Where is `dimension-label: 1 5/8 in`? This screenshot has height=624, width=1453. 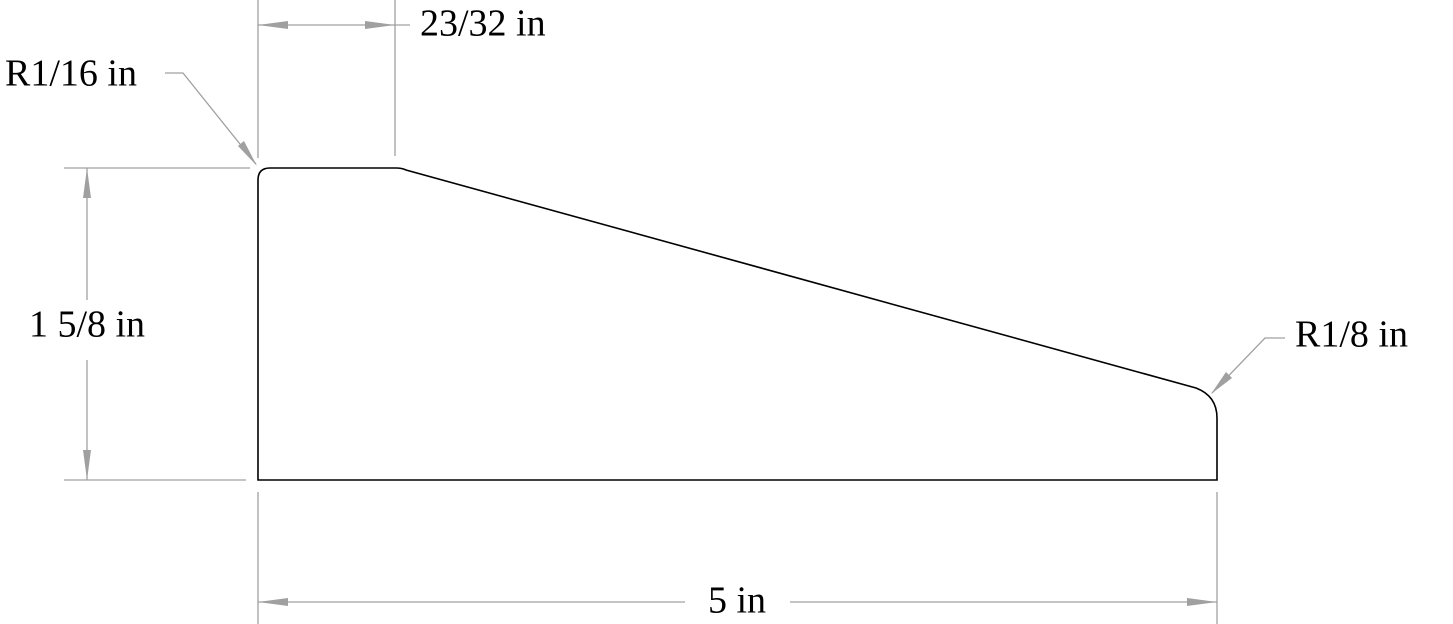 dimension-label: 1 5/8 in is located at coordinates (87, 325).